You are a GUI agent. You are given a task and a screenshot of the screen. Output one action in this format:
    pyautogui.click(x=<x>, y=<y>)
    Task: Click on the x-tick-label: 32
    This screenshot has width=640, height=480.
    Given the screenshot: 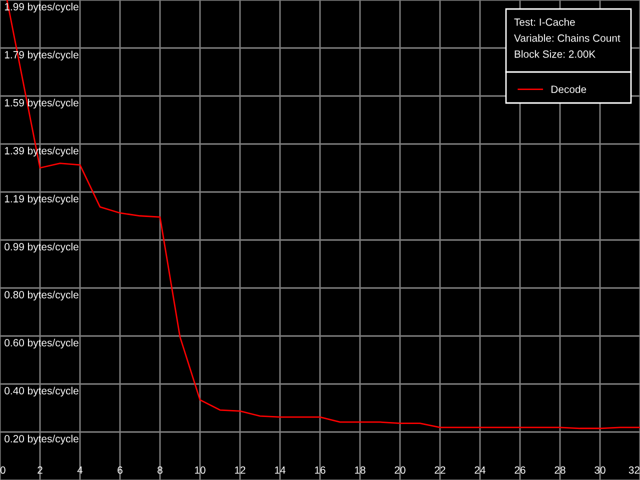 What is the action you would take?
    pyautogui.click(x=634, y=470)
    